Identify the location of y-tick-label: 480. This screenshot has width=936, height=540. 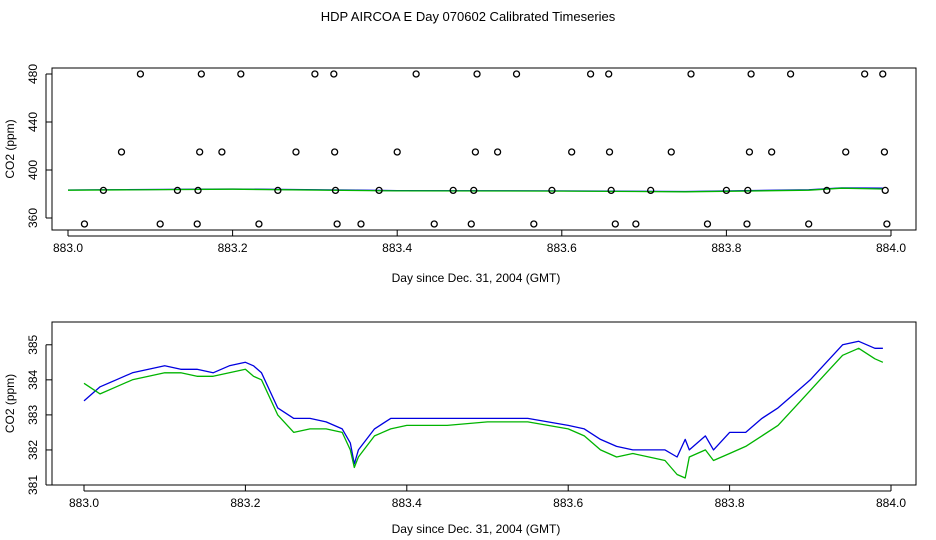
(33, 74).